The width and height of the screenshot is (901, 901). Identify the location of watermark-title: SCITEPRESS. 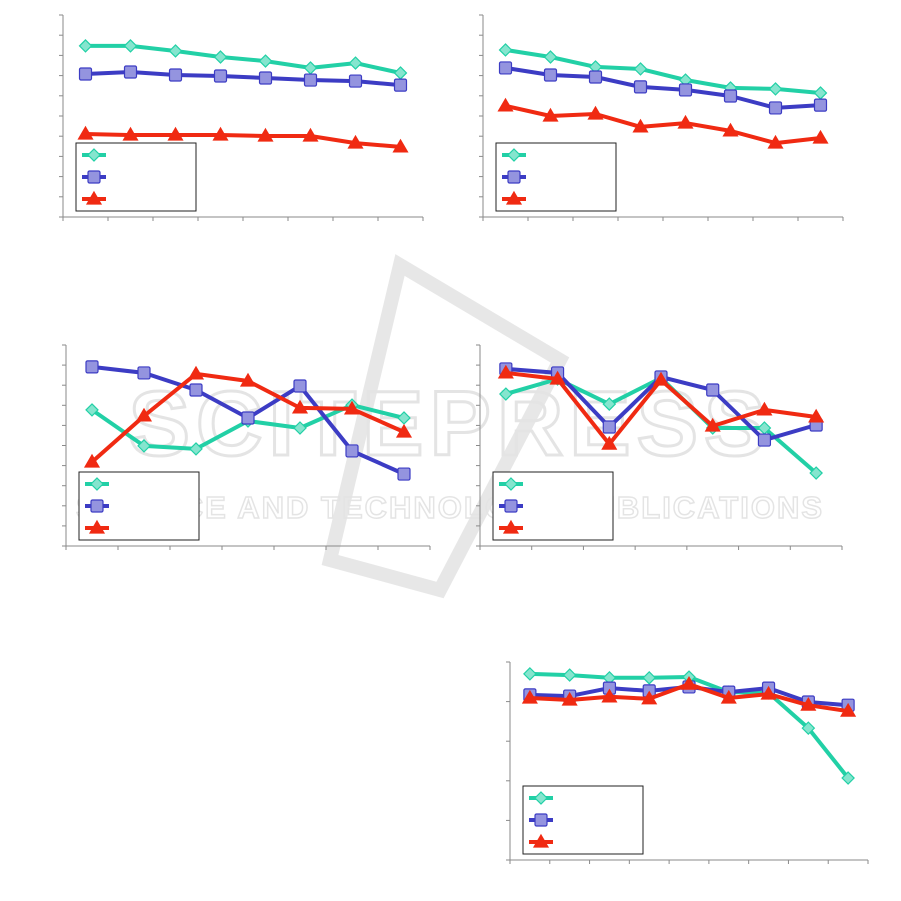
(450, 424).